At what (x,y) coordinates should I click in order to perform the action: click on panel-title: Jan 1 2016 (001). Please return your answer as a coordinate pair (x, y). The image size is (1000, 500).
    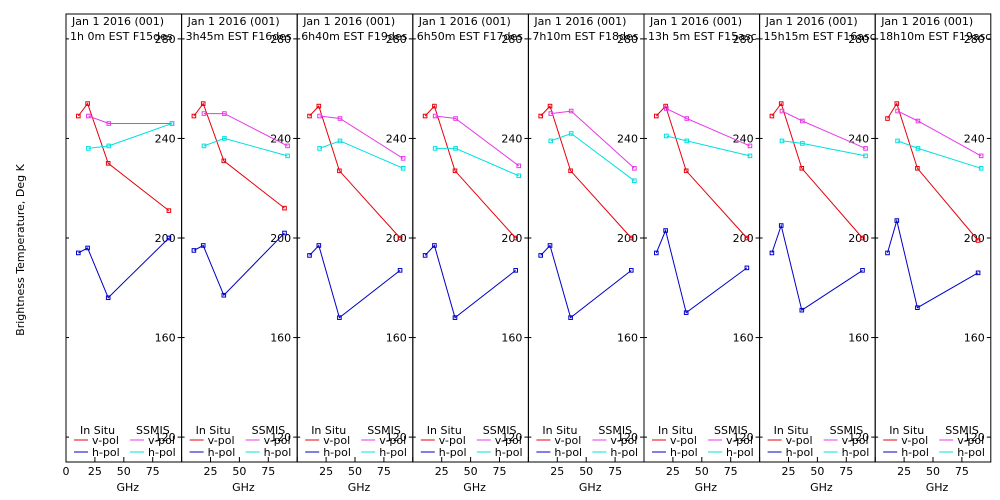
    Looking at the image, I should click on (117, 21).